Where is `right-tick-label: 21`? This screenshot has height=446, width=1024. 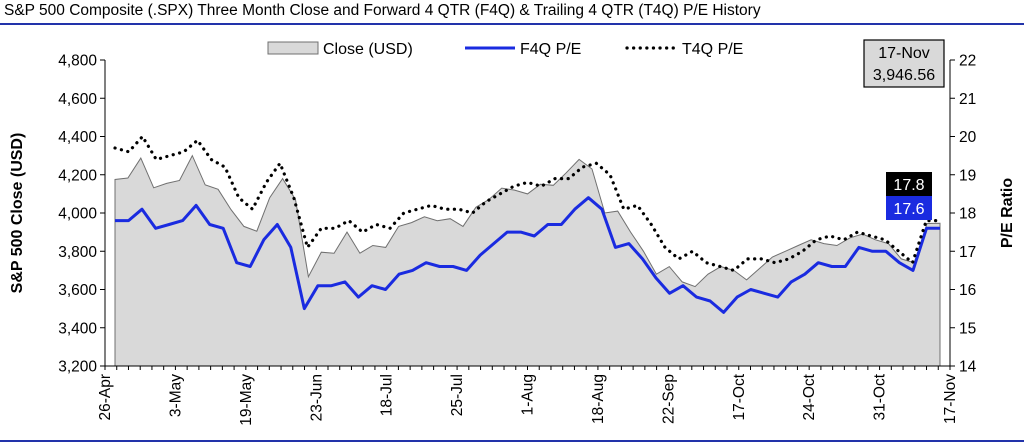 right-tick-label: 21 is located at coordinates (967, 99).